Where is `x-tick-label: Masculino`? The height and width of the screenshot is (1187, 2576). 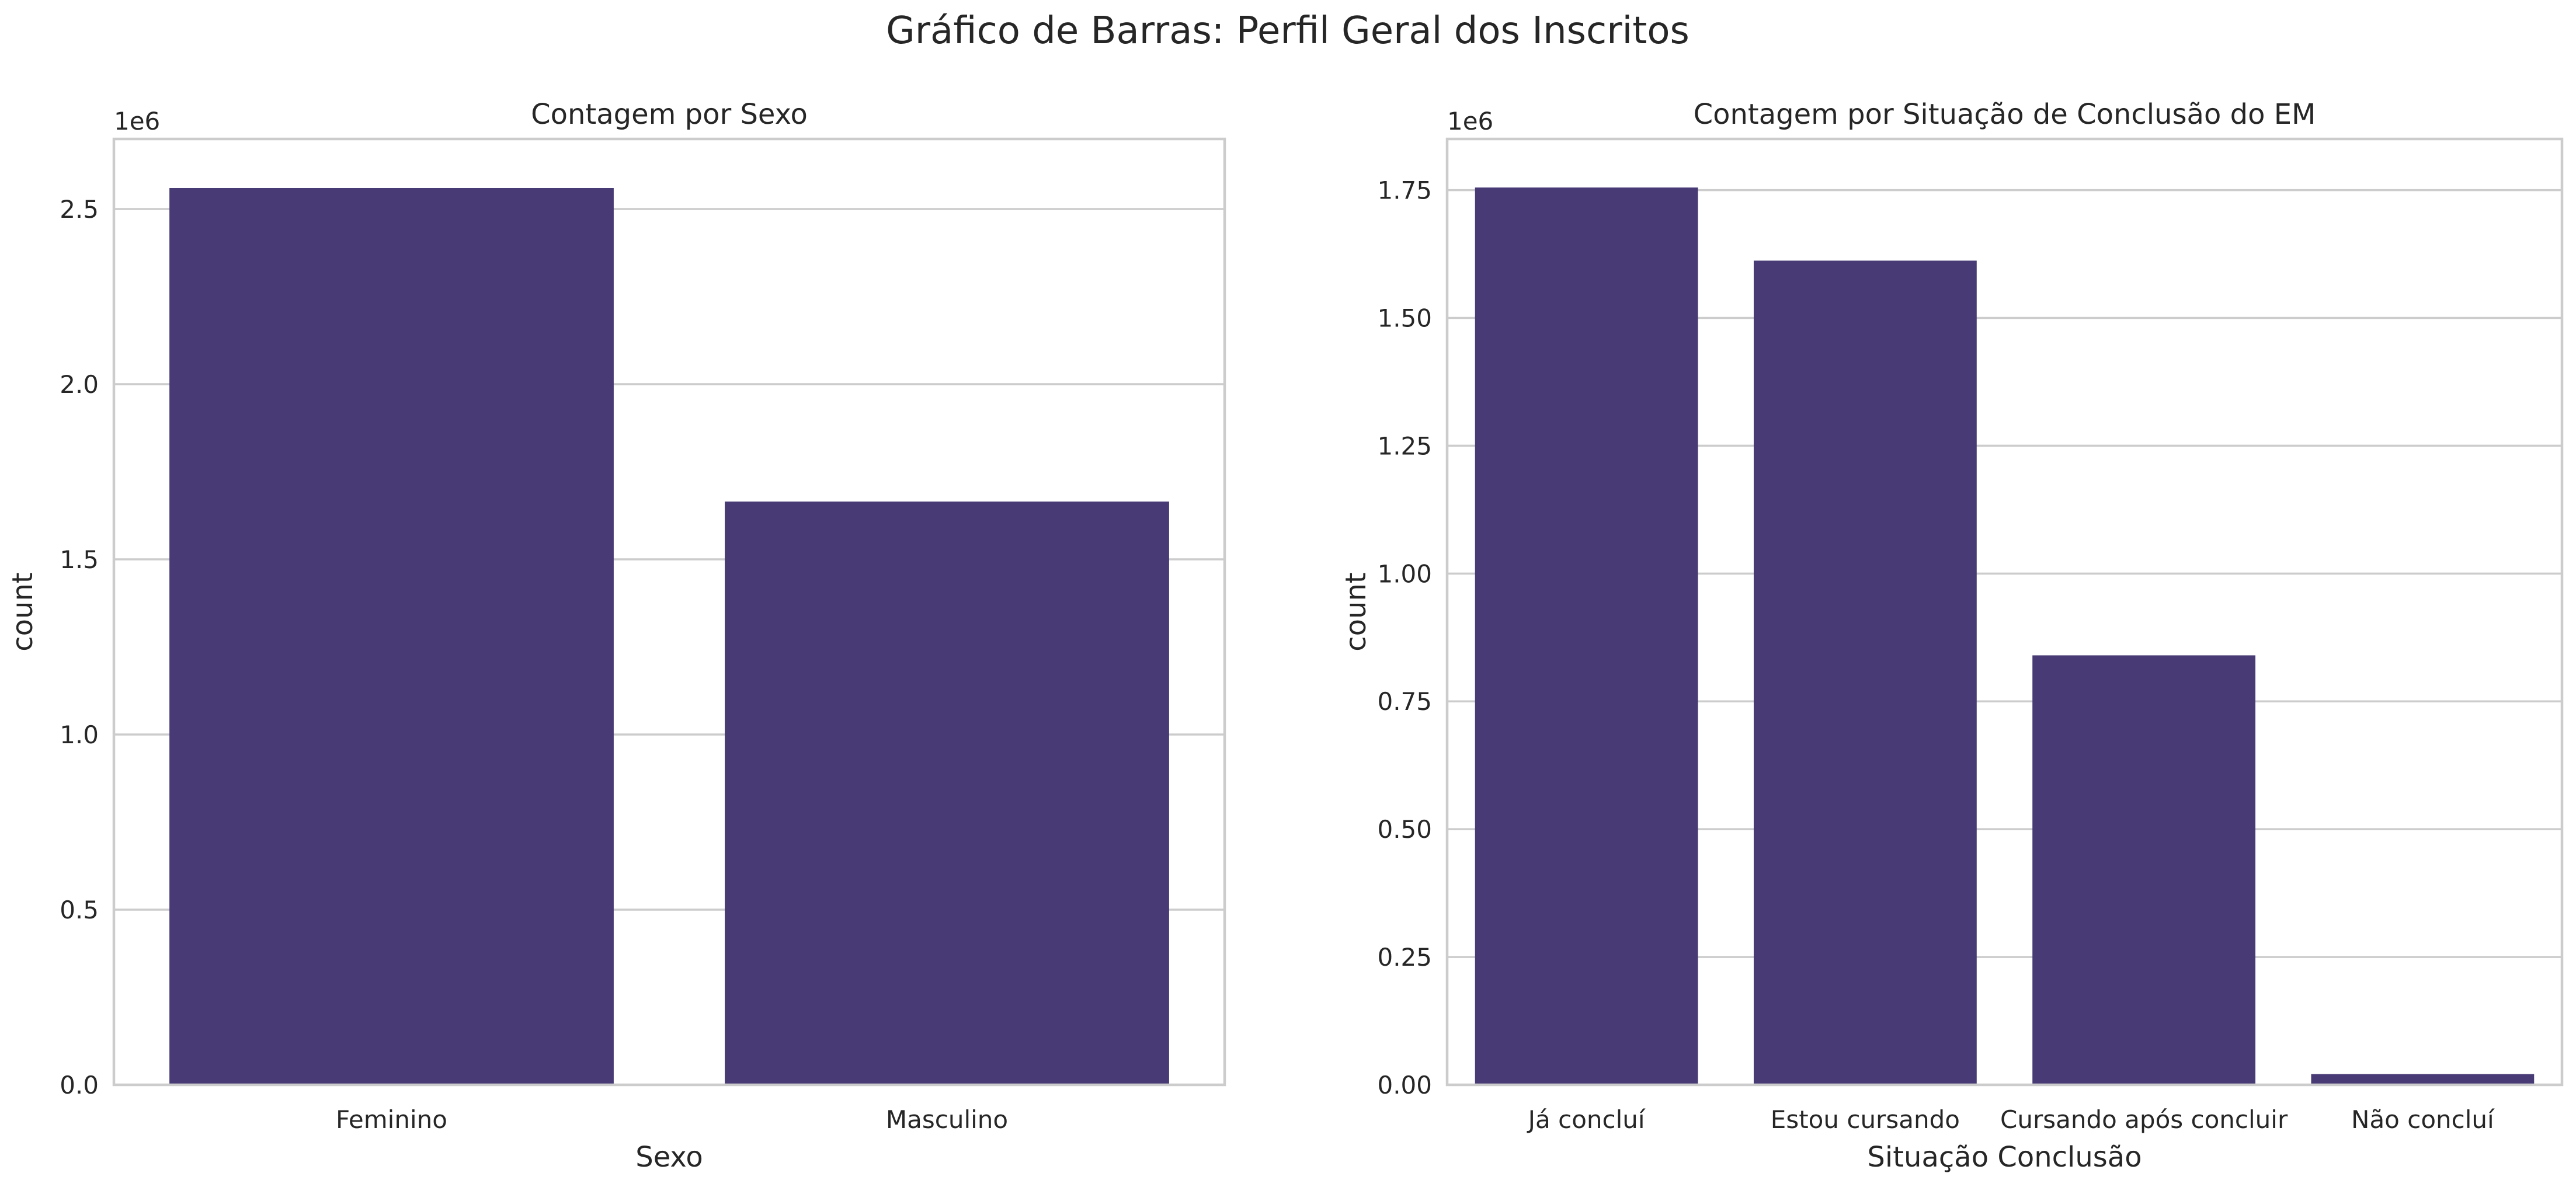 x-tick-label: Masculino is located at coordinates (947, 1119).